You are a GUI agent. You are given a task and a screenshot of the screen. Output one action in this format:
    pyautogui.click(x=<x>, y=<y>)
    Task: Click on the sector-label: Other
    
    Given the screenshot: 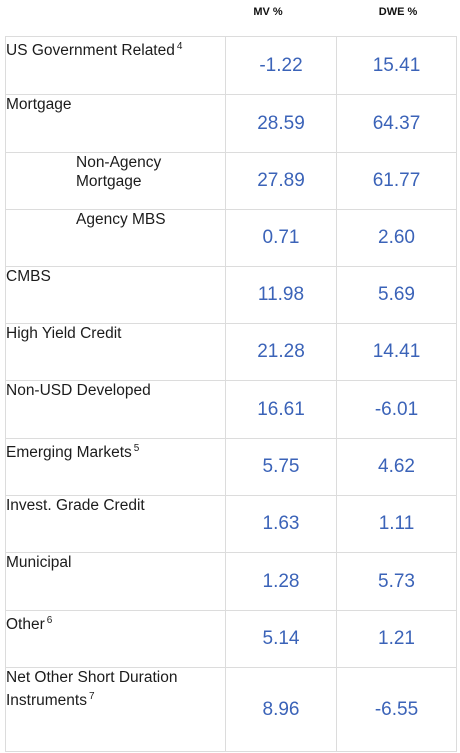 What is the action you would take?
    pyautogui.click(x=25, y=624)
    